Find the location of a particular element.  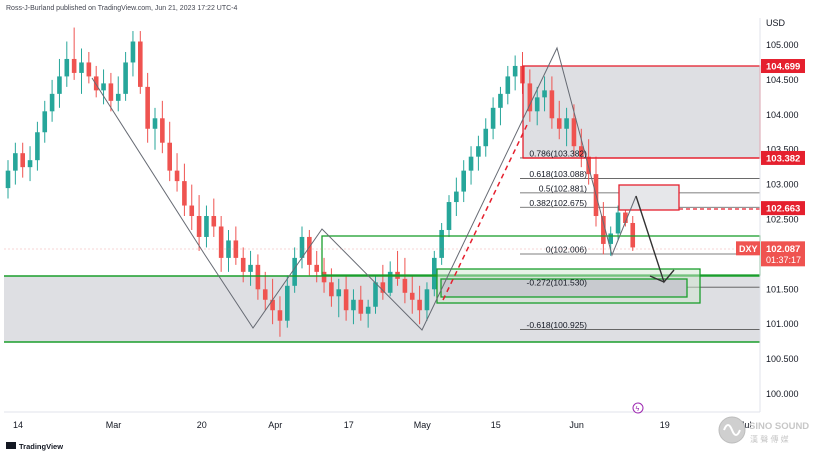

x-tick-label: 20 is located at coordinates (202, 425).